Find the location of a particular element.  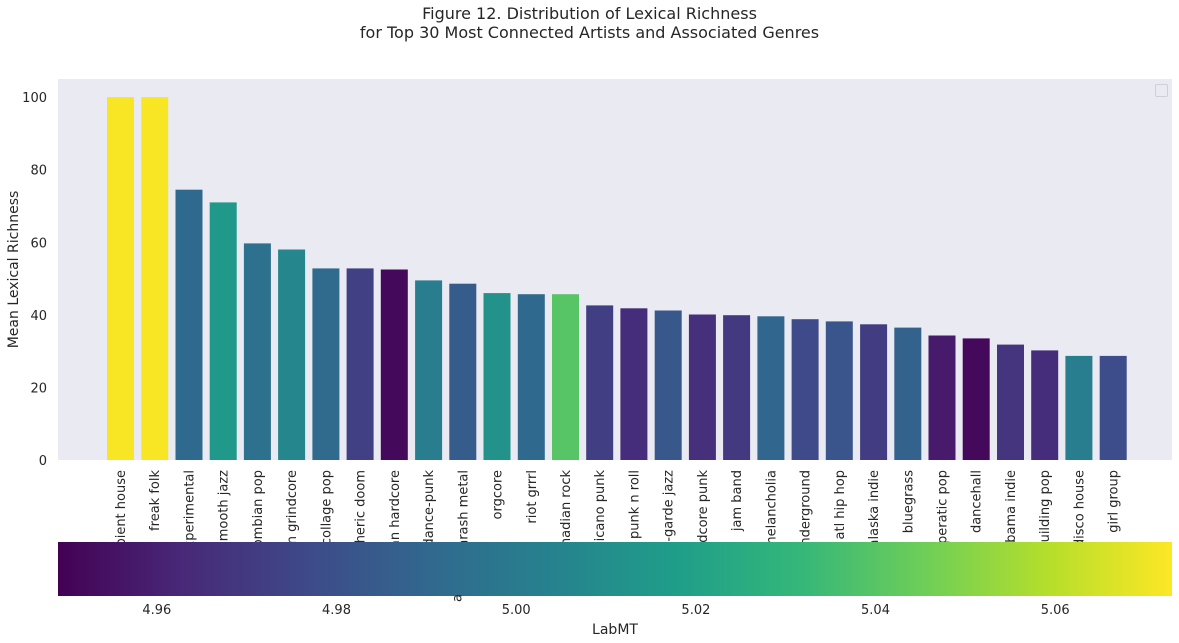

x-tick-label: freak folk is located at coordinates (155, 500).